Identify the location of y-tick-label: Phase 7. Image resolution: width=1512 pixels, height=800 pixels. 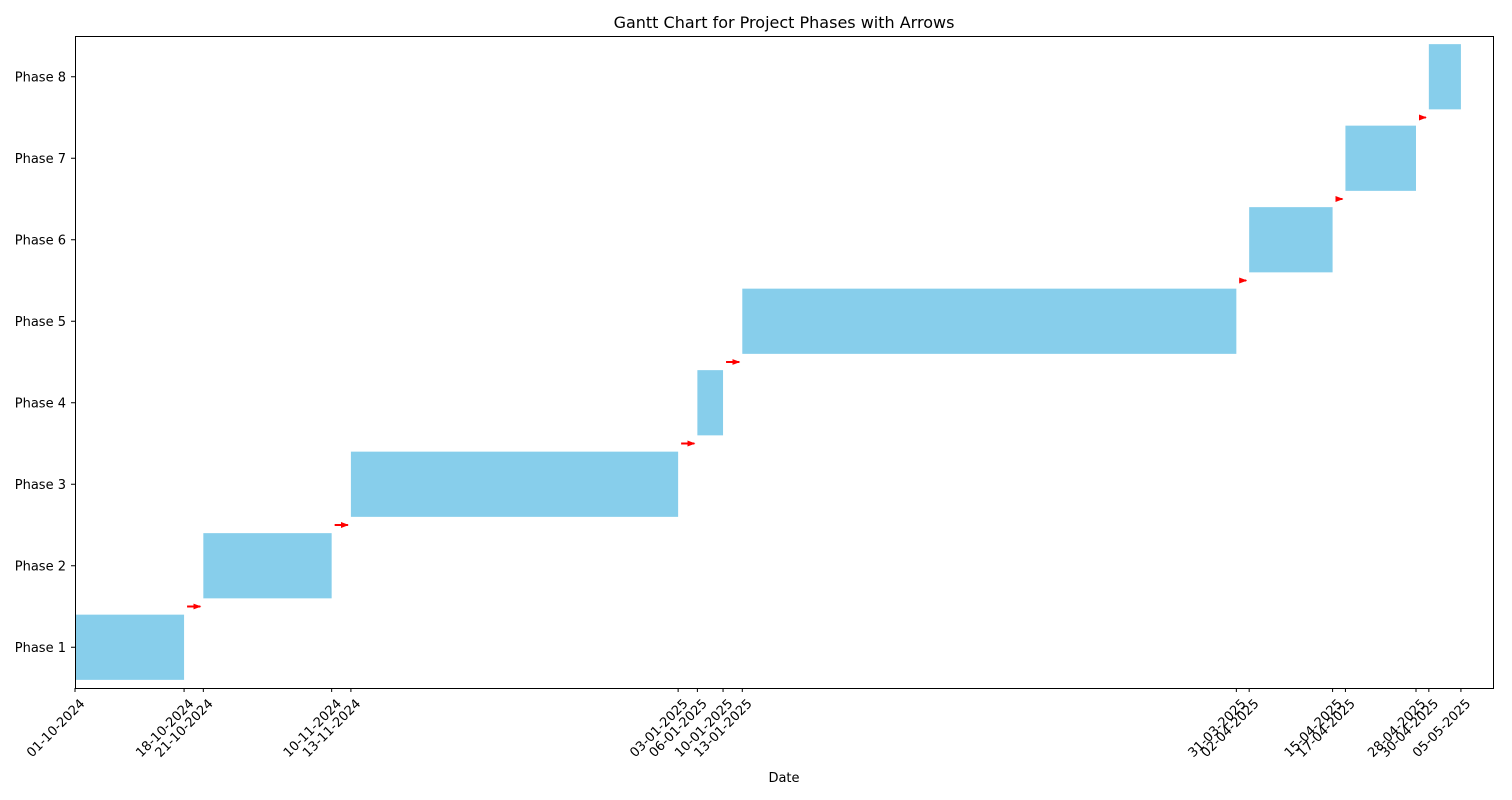
(40, 159).